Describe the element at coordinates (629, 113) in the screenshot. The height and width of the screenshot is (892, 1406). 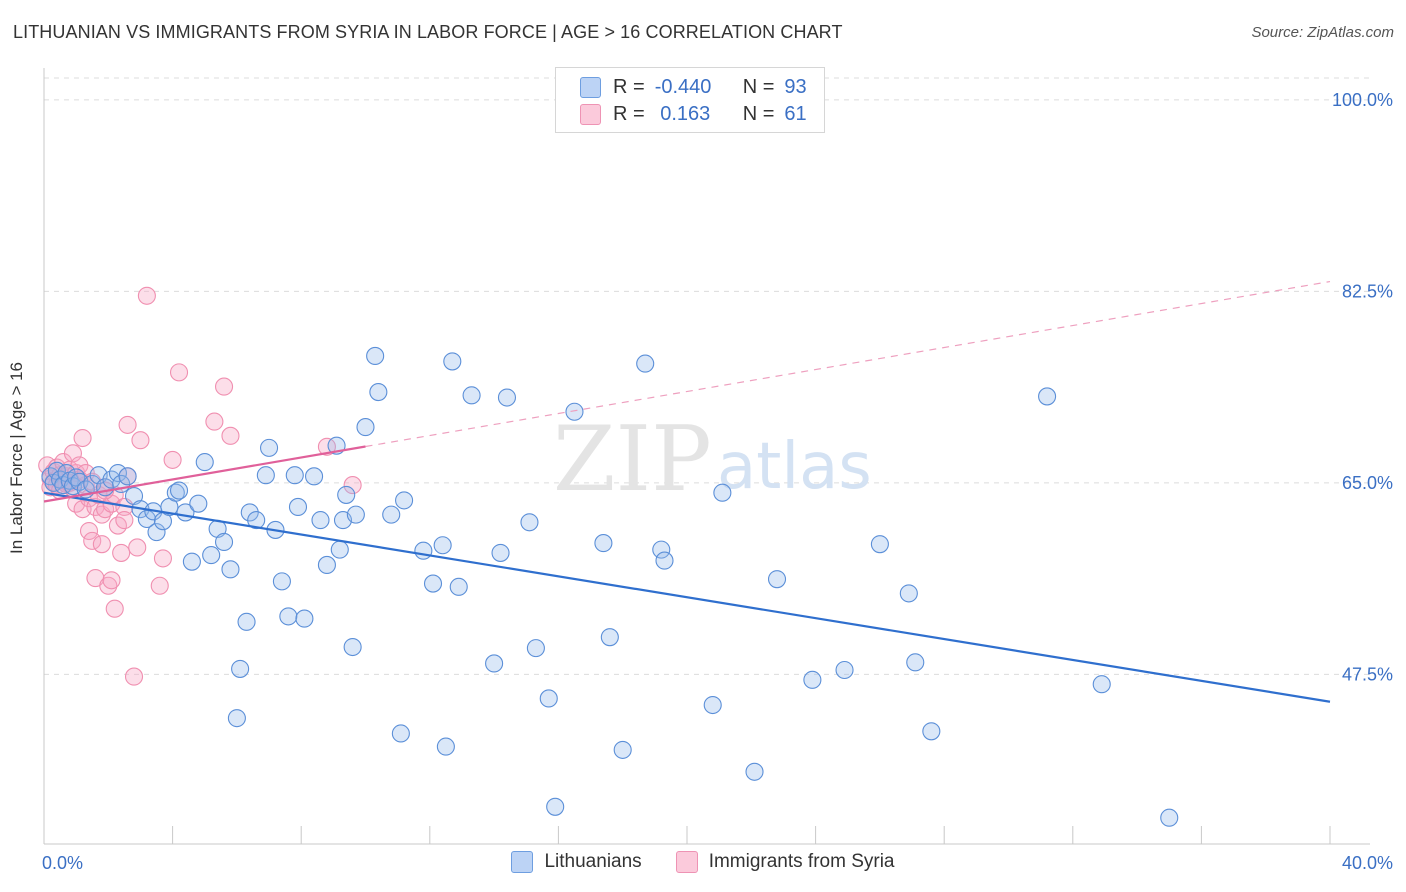
I see `legend-r-label: R =` at that location.